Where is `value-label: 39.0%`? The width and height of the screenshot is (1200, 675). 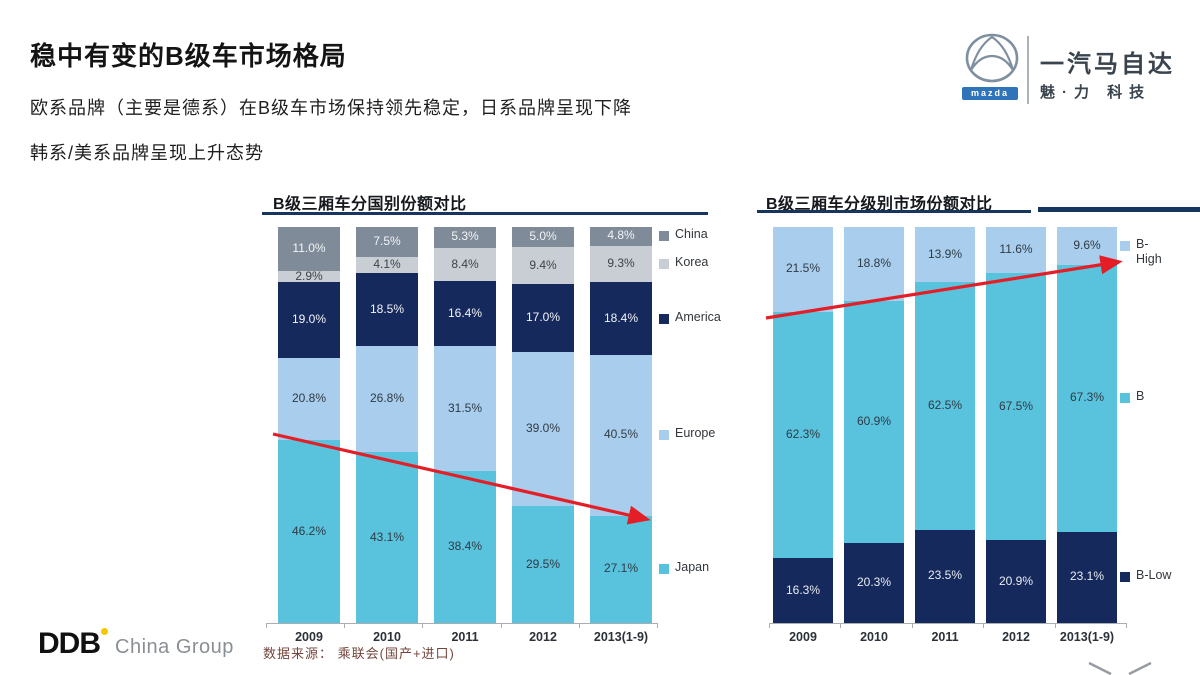 value-label: 39.0% is located at coordinates (543, 427).